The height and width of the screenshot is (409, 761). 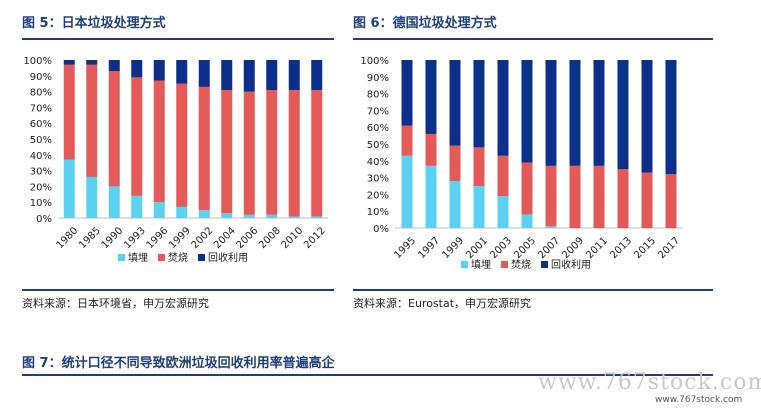 What do you see at coordinates (138, 257) in the screenshot?
I see `legend-label: 填埋` at bounding box center [138, 257].